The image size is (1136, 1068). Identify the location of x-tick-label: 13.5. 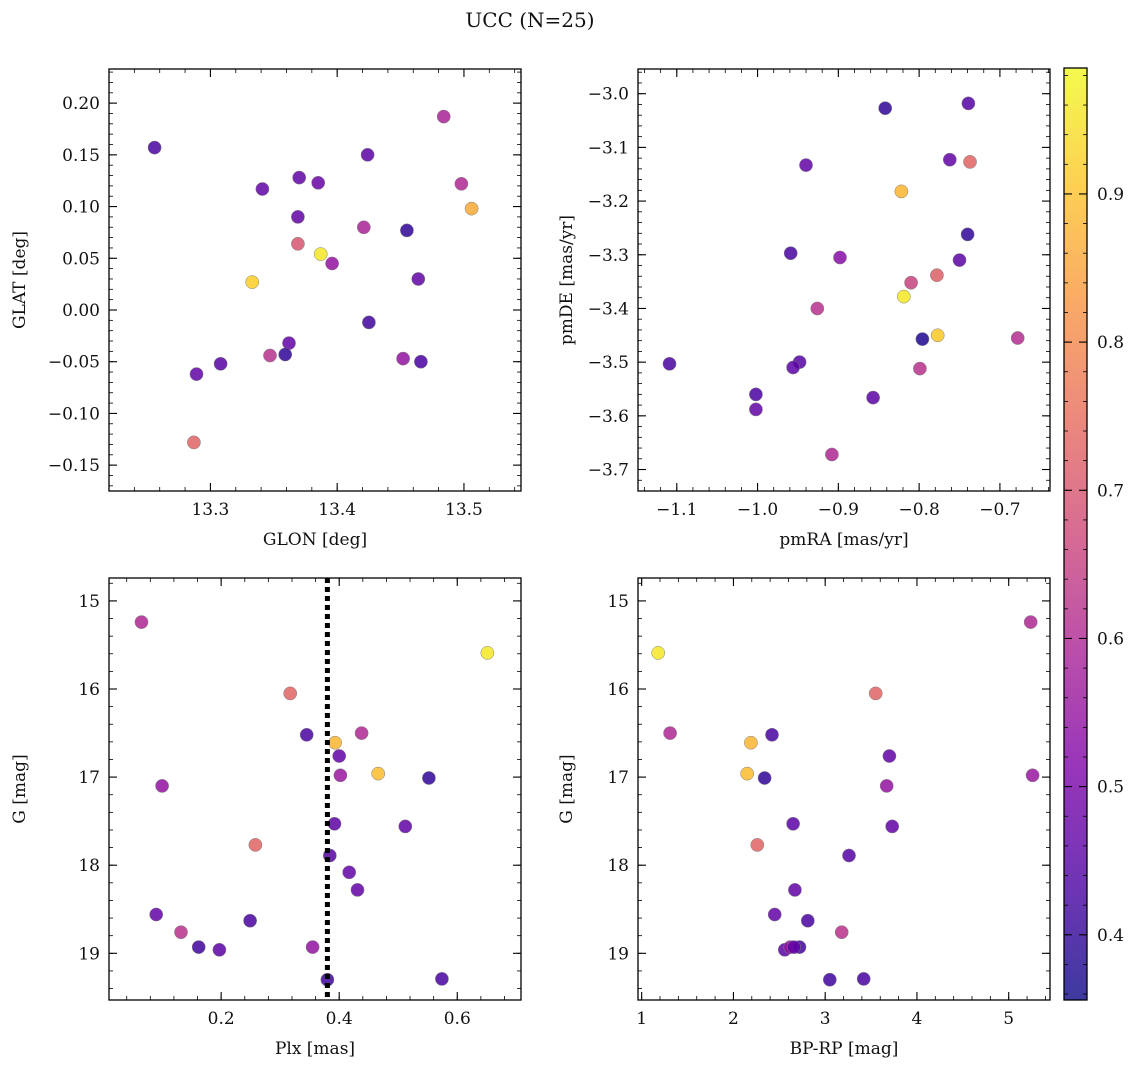
(464, 510).